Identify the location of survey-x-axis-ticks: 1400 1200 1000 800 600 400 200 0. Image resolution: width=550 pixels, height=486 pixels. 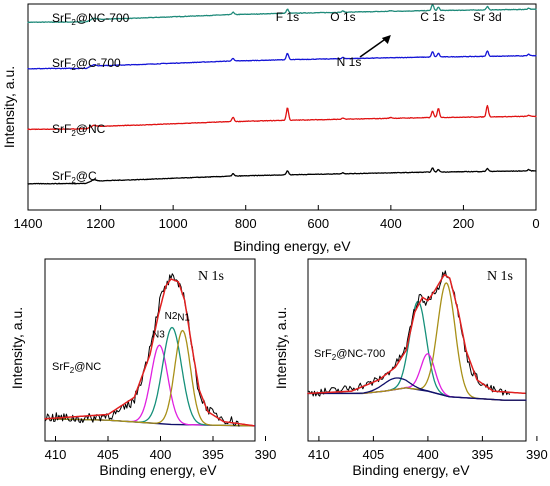
(277, 218).